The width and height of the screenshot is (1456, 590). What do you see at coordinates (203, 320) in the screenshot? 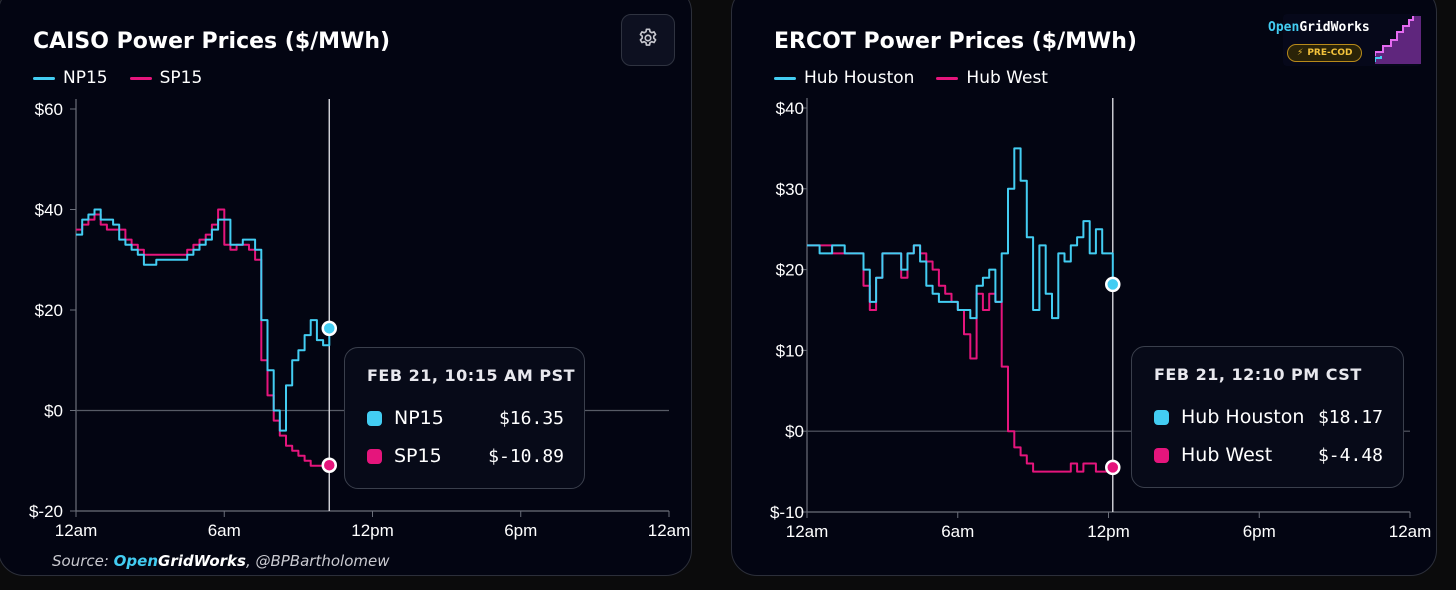
I see `series-line-np15` at bounding box center [203, 320].